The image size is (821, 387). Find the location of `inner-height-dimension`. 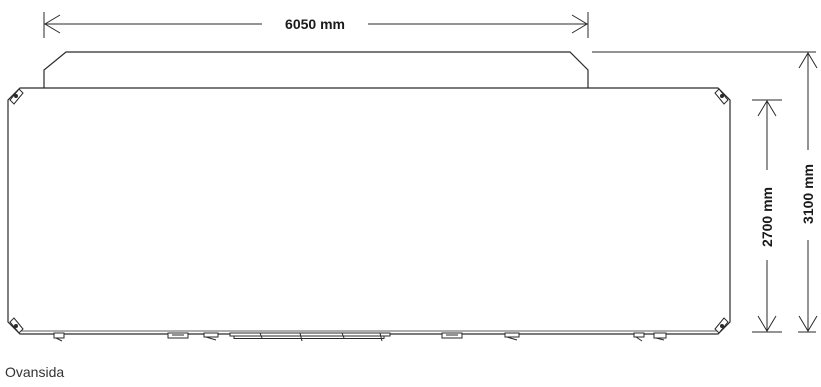

inner-height-dimension is located at coordinates (767, 216).